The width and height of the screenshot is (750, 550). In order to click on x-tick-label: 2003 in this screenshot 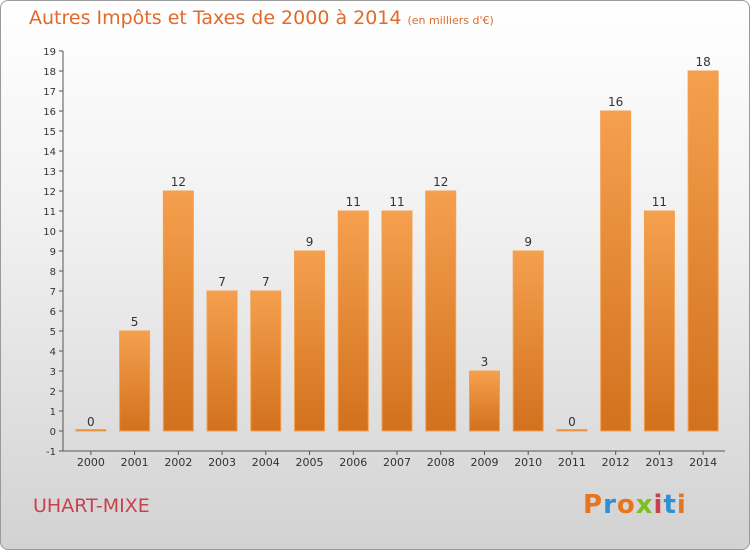, I will do `click(222, 462)`.